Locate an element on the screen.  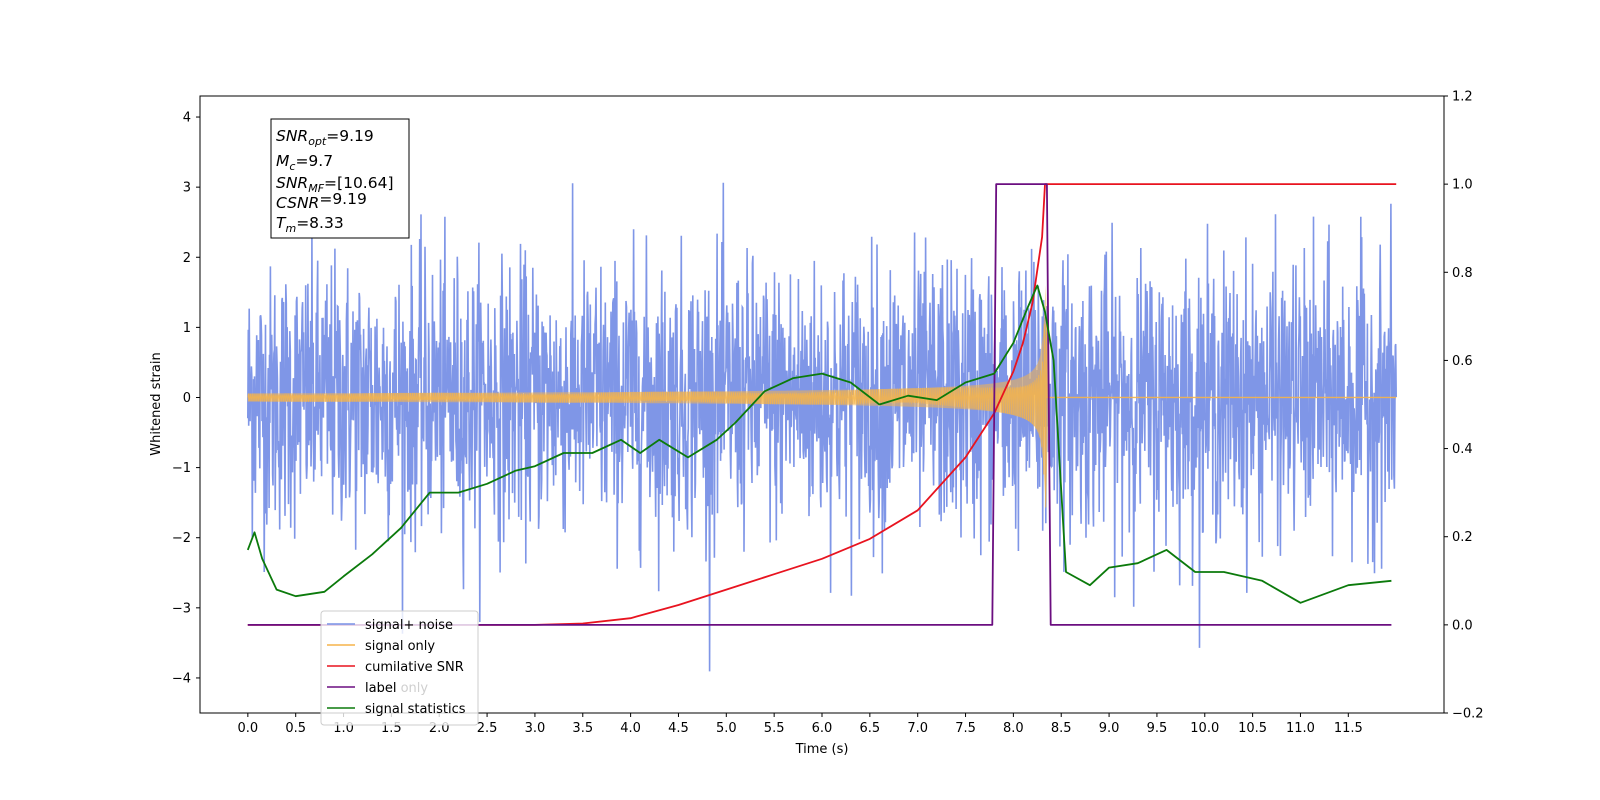
legend-box is located at coordinates (399, 668).